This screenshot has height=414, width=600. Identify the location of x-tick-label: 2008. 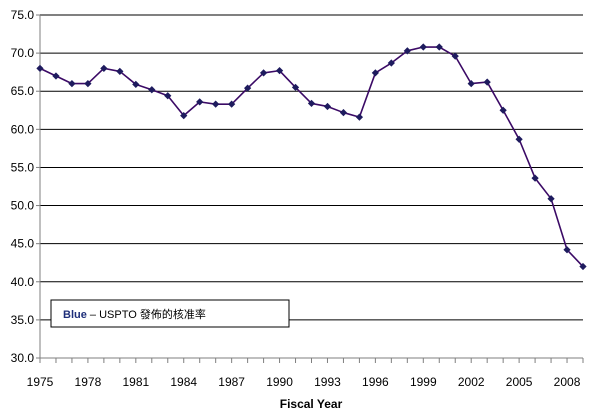
(567, 382).